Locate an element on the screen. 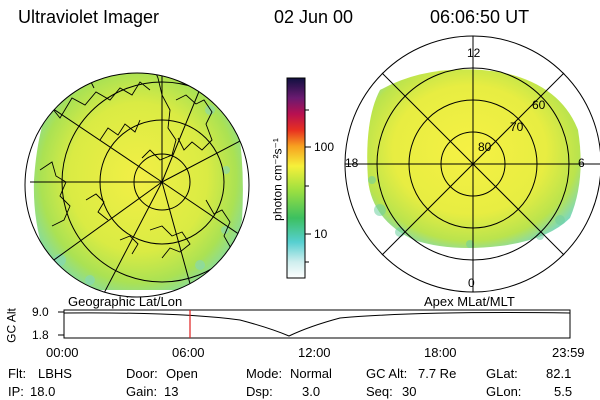 The height and width of the screenshot is (400, 600). ip-key: IP: is located at coordinates (16, 391).